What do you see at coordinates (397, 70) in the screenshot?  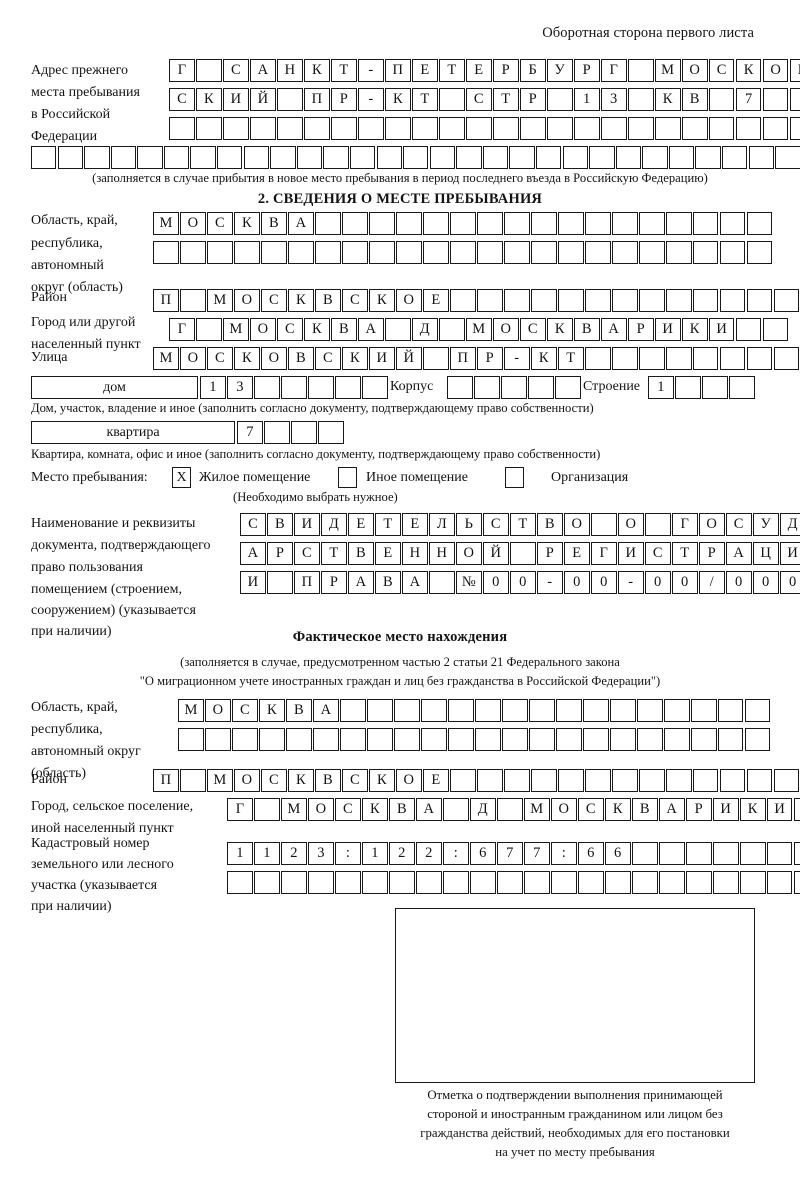 I see `char-cell: П` at bounding box center [397, 70].